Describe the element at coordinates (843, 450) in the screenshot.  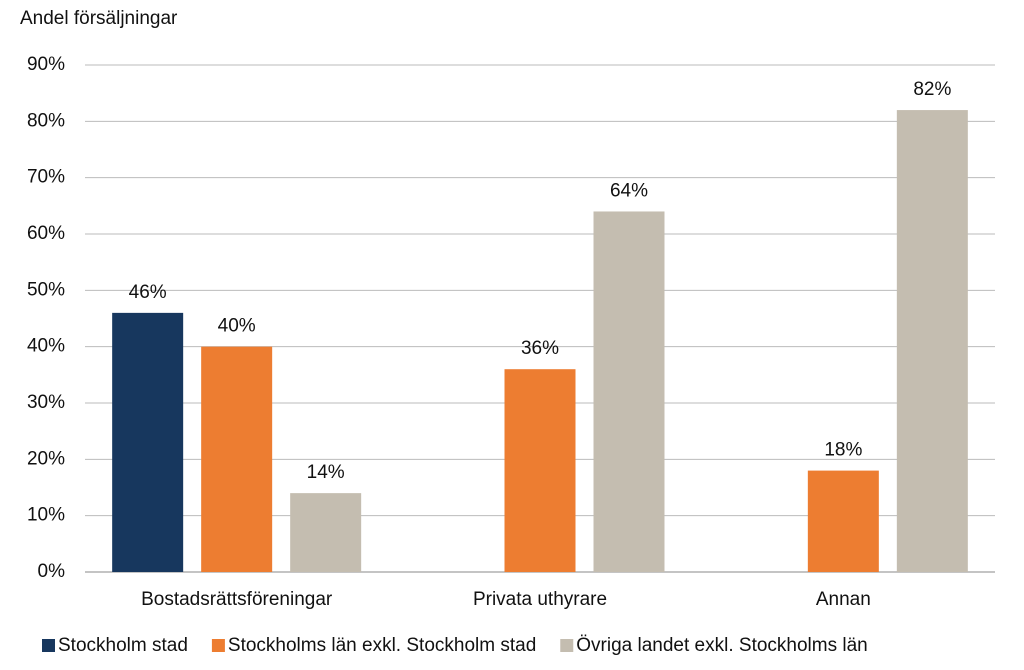
I see `value-label: 18%` at that location.